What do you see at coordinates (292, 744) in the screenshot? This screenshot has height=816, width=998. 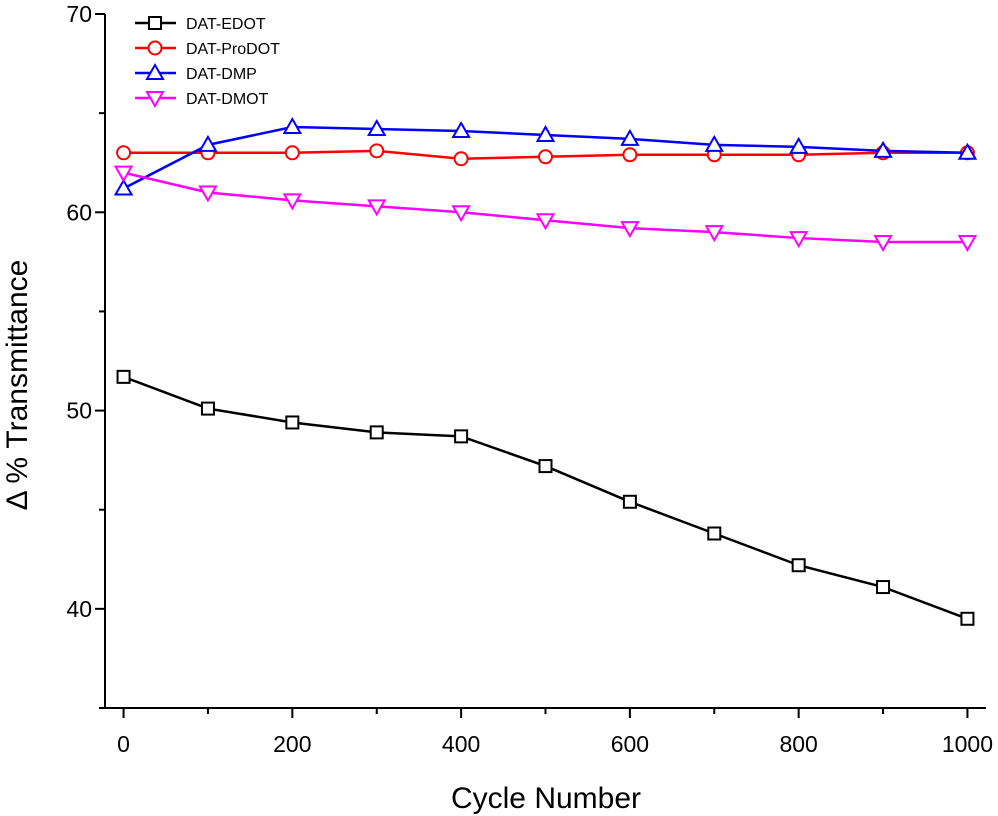 I see `x-tick-label: 200` at bounding box center [292, 744].